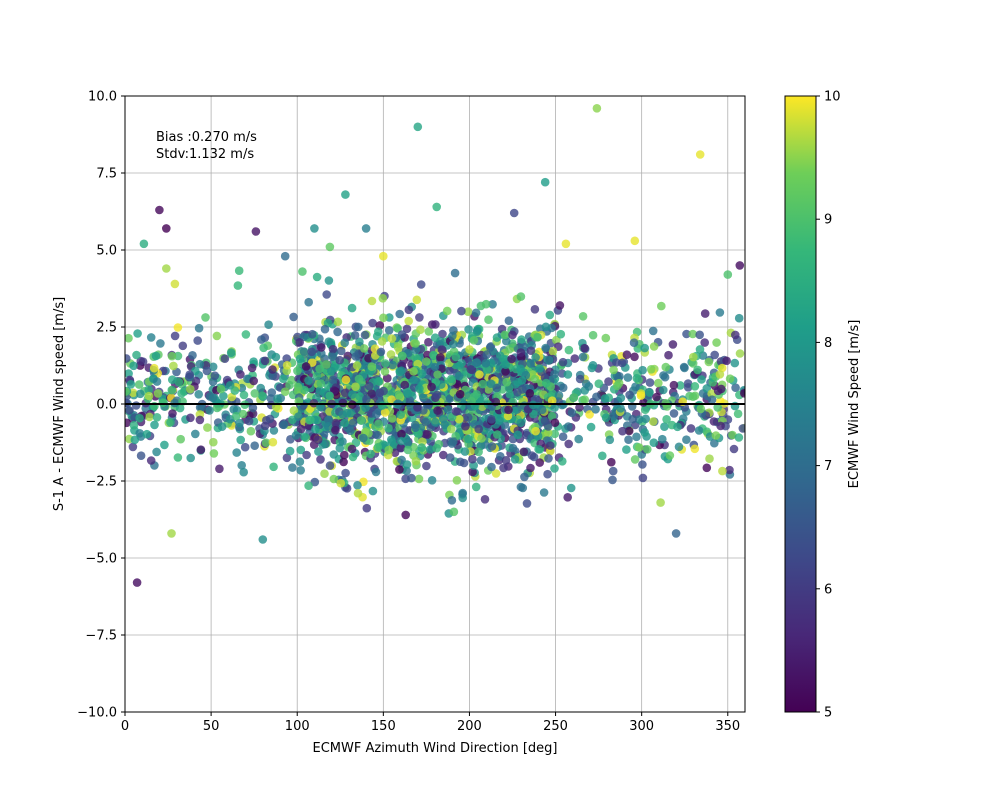 Image resolution: width=1000 pixels, height=800 pixels. Describe the element at coordinates (106, 174) in the screenshot. I see `y-tick-label: 7.5` at that location.